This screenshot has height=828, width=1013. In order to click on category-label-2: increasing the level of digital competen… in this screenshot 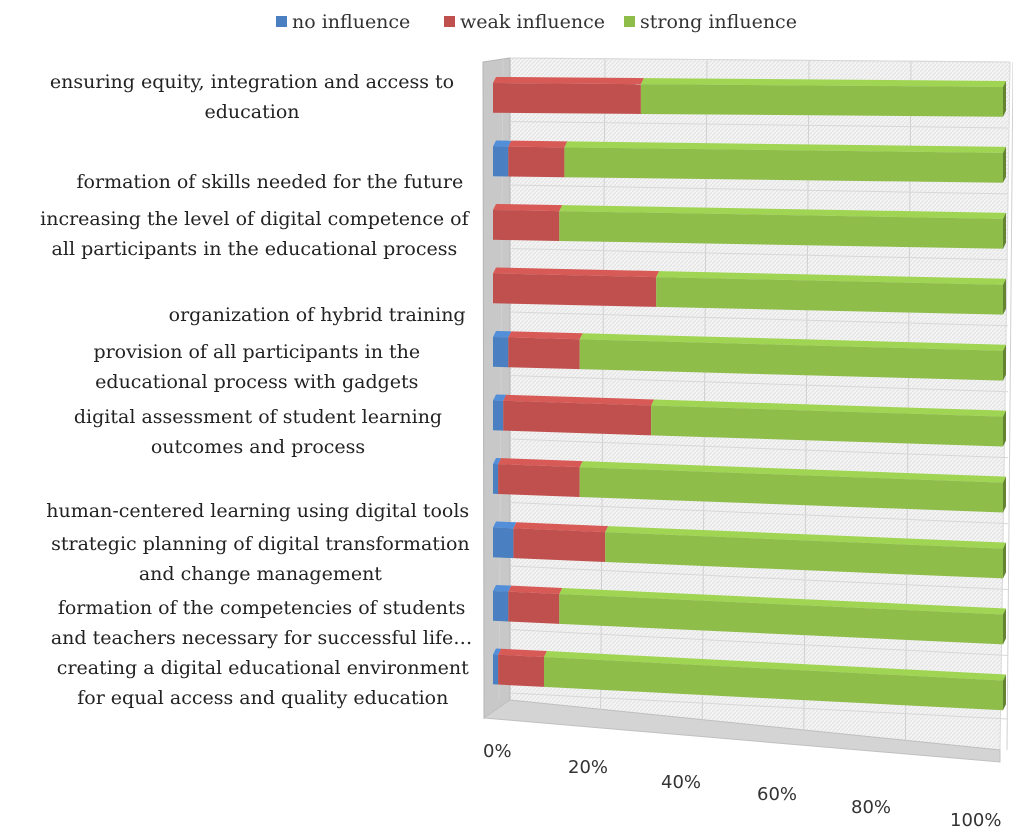, I will do `click(255, 234)`.